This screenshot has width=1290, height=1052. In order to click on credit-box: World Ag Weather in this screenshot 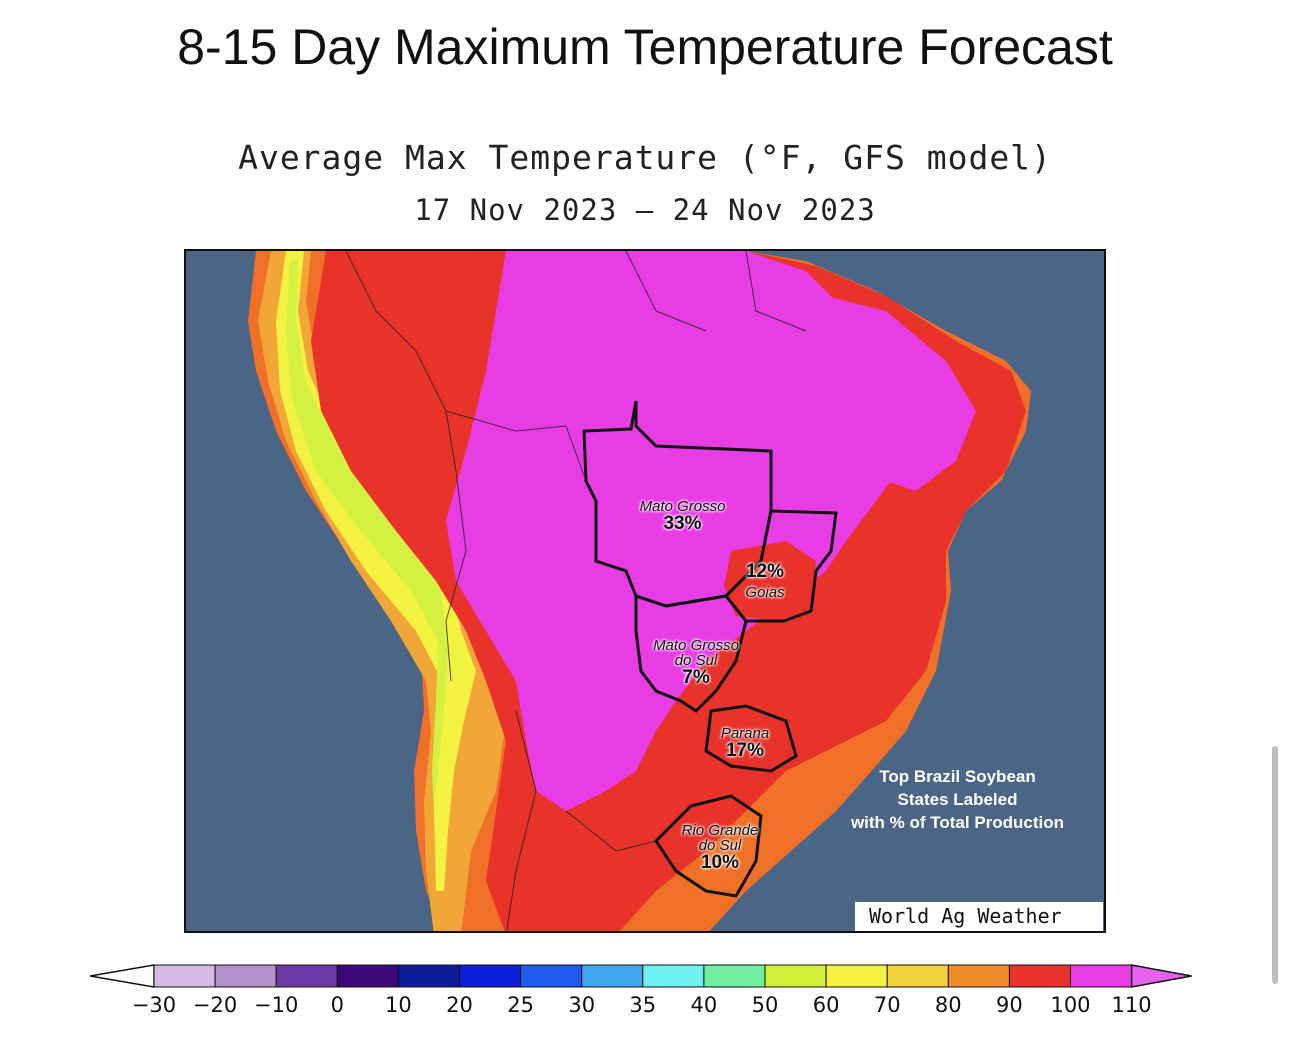, I will do `click(979, 916)`.